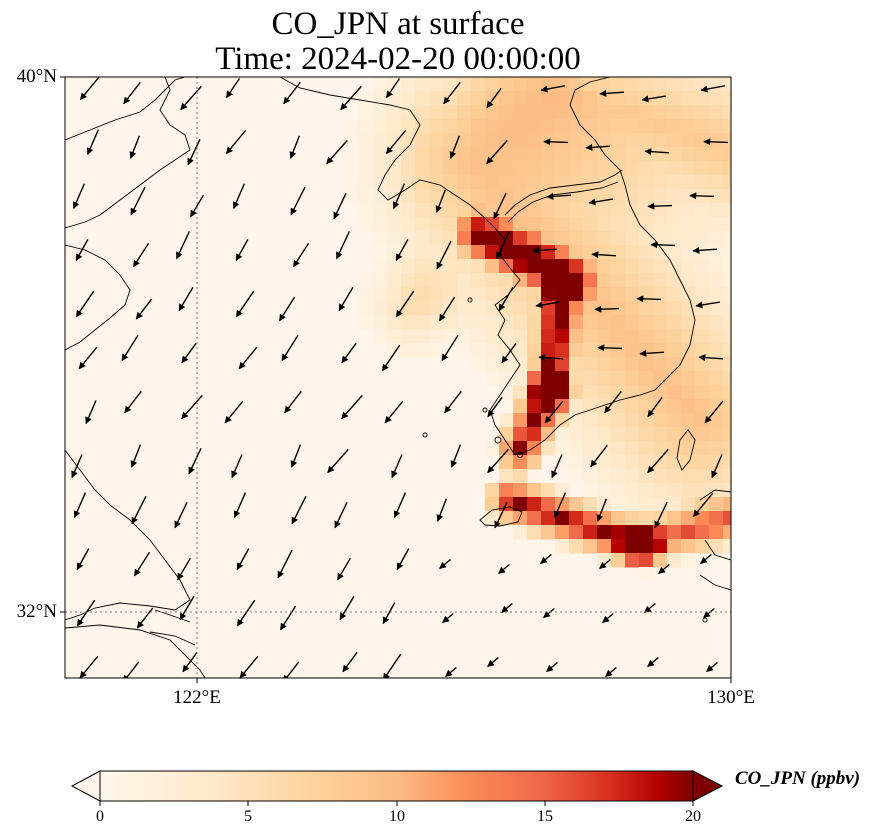  What do you see at coordinates (397, 816) in the screenshot?
I see `colorbar-tick-10: 10` at bounding box center [397, 816].